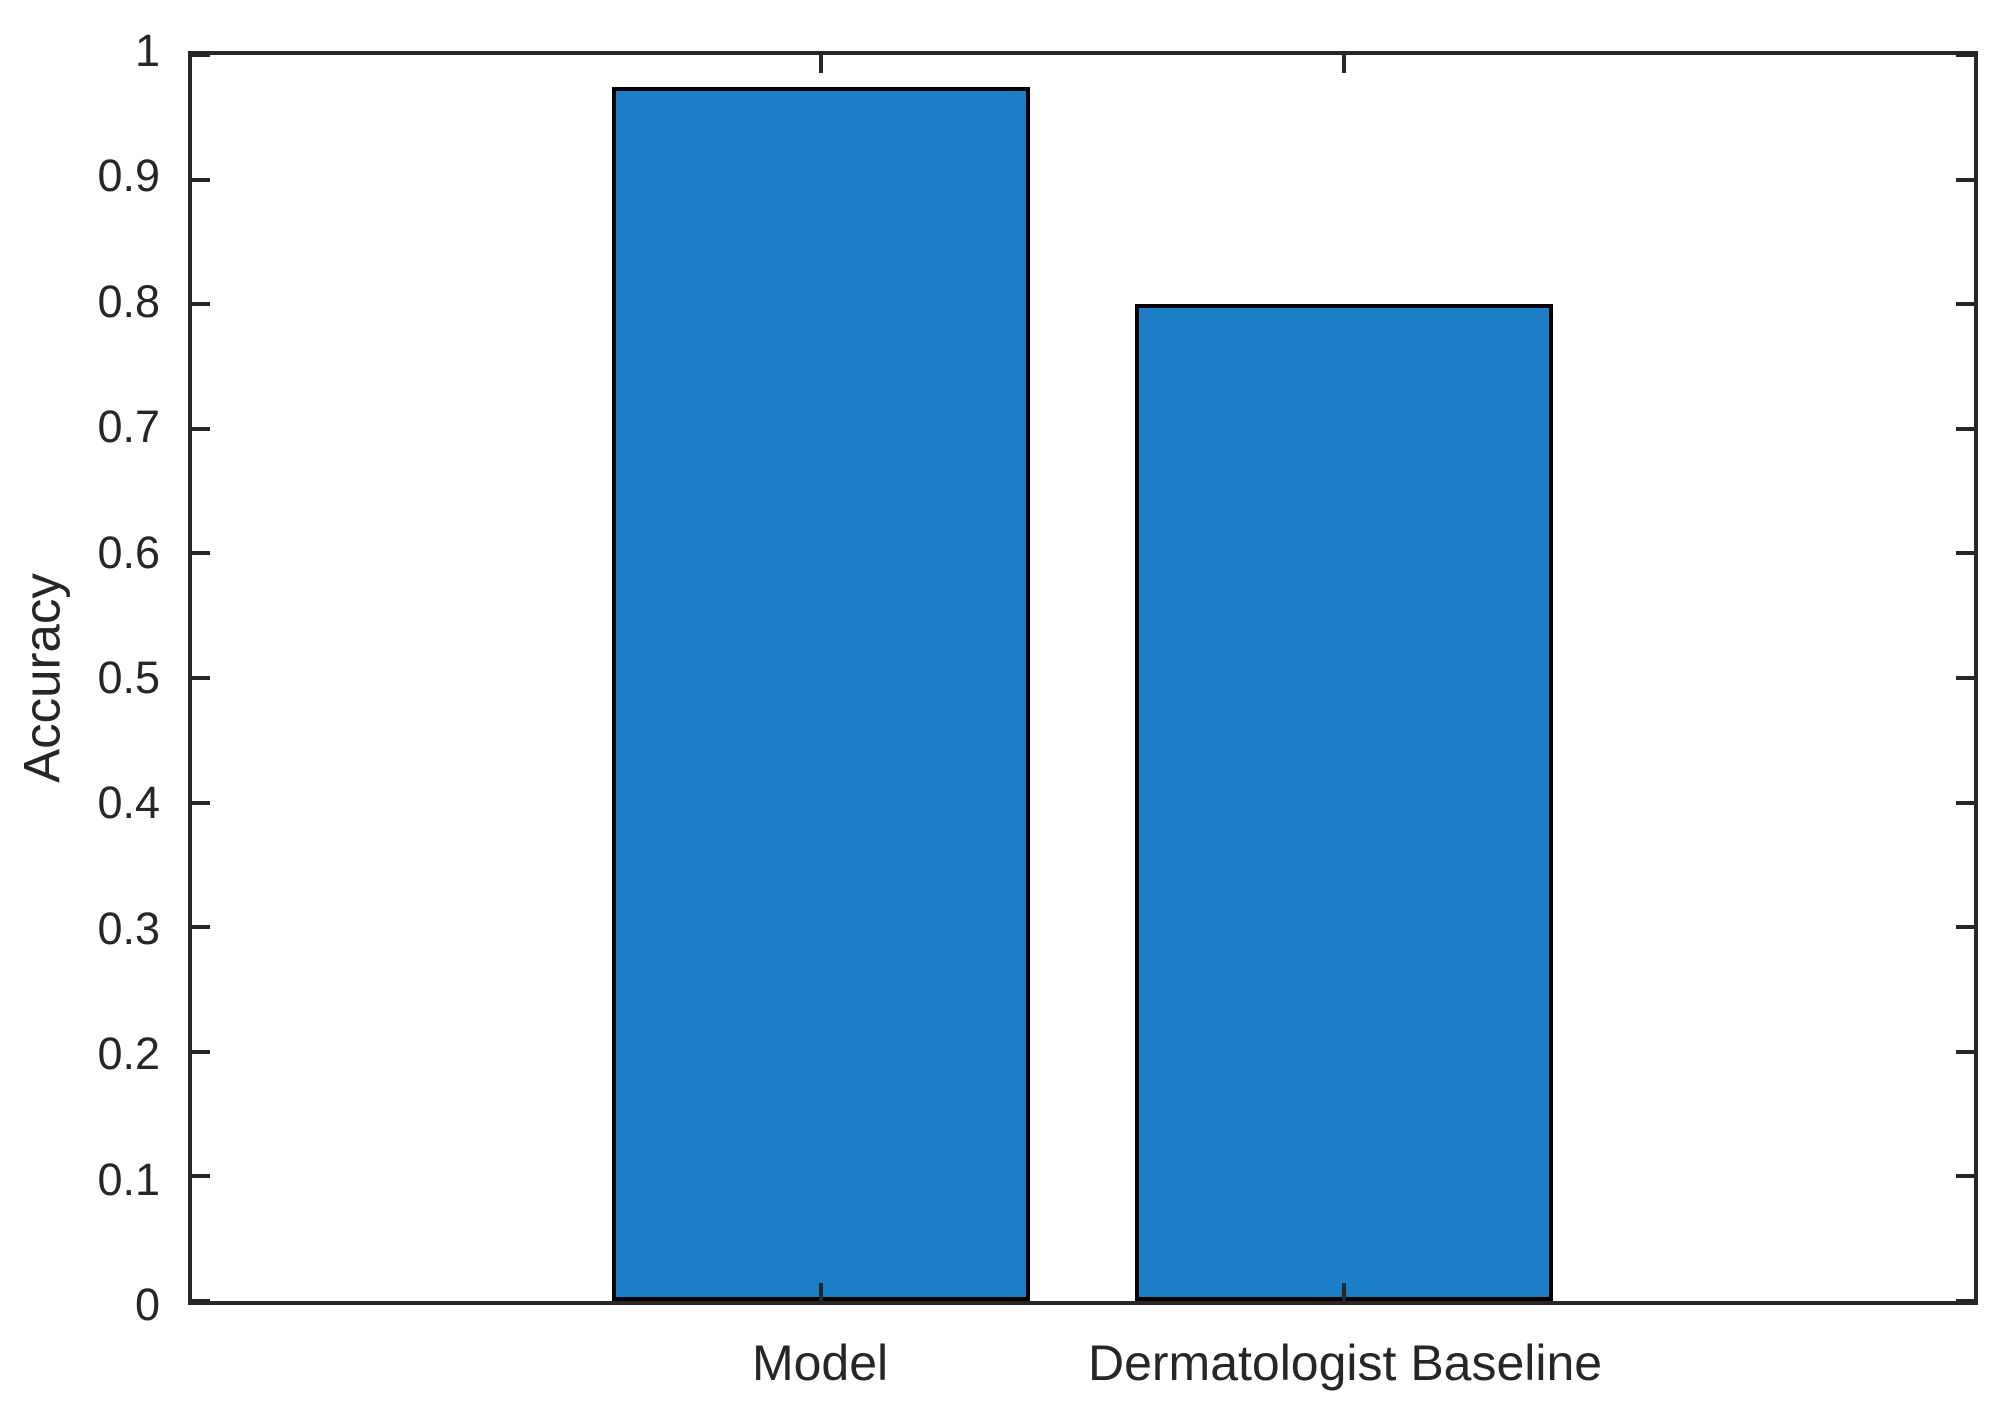 The height and width of the screenshot is (1410, 2008). What do you see at coordinates (128, 1054) in the screenshot?
I see `y-tick-label: 0.2` at bounding box center [128, 1054].